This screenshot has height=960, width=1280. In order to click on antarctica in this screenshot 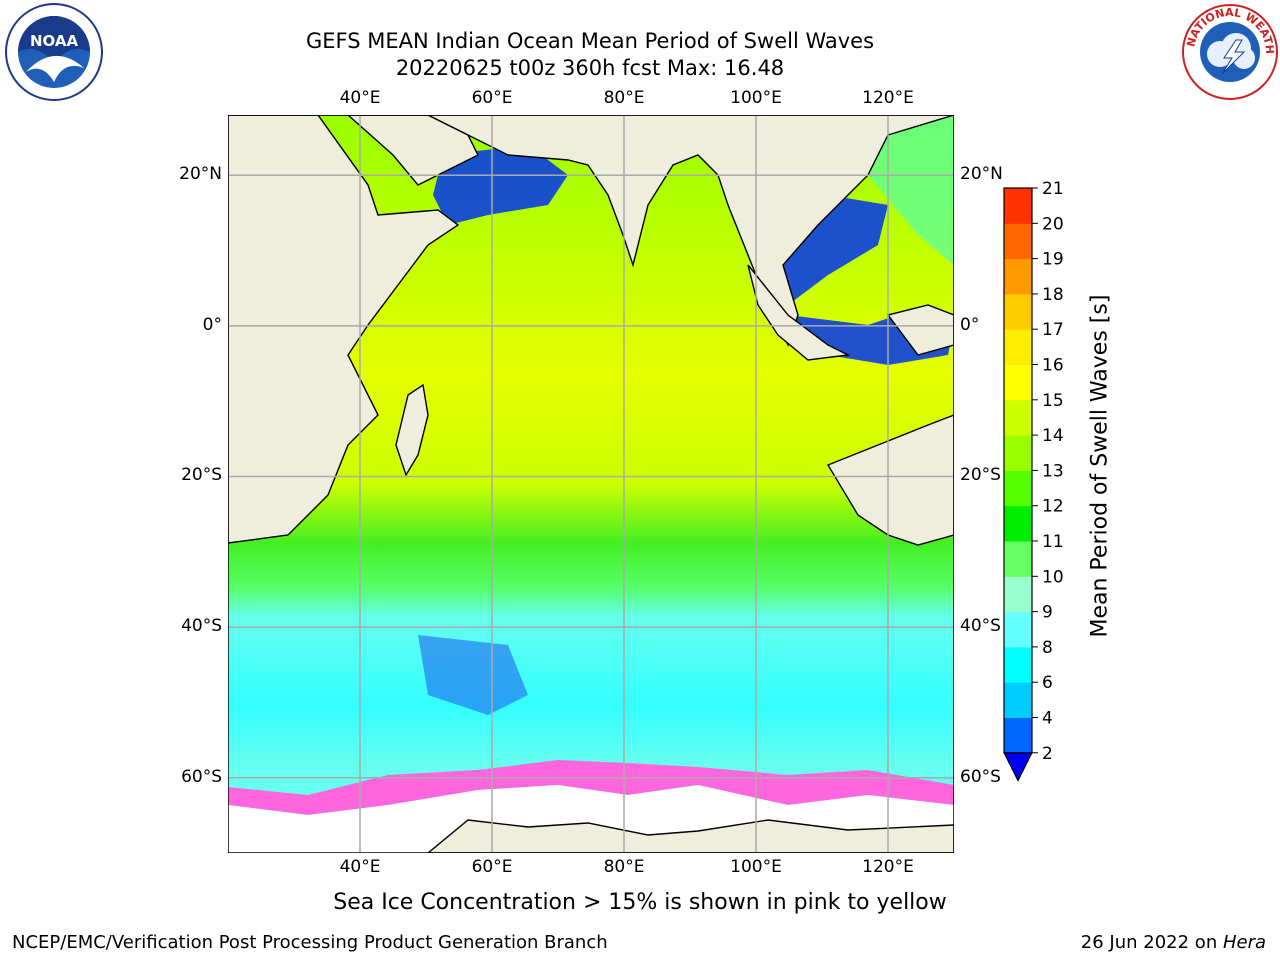, I will do `click(690, 836)`.